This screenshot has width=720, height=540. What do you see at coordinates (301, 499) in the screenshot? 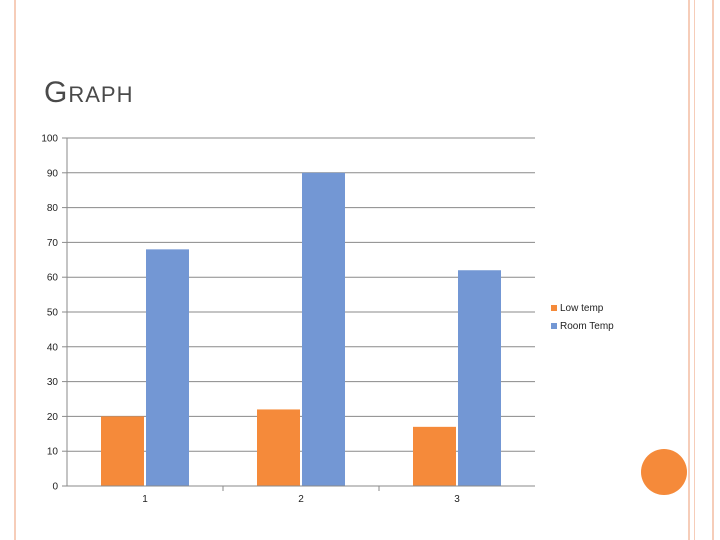
I see `x-tick-label: 2` at bounding box center [301, 499].